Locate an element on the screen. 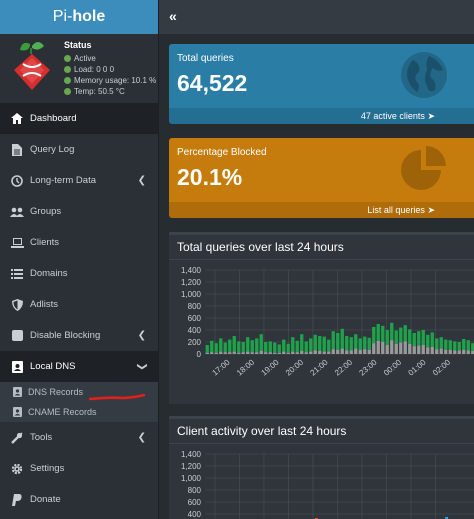  sidebar-item-tools: Tools ❮ is located at coordinates (79, 437).